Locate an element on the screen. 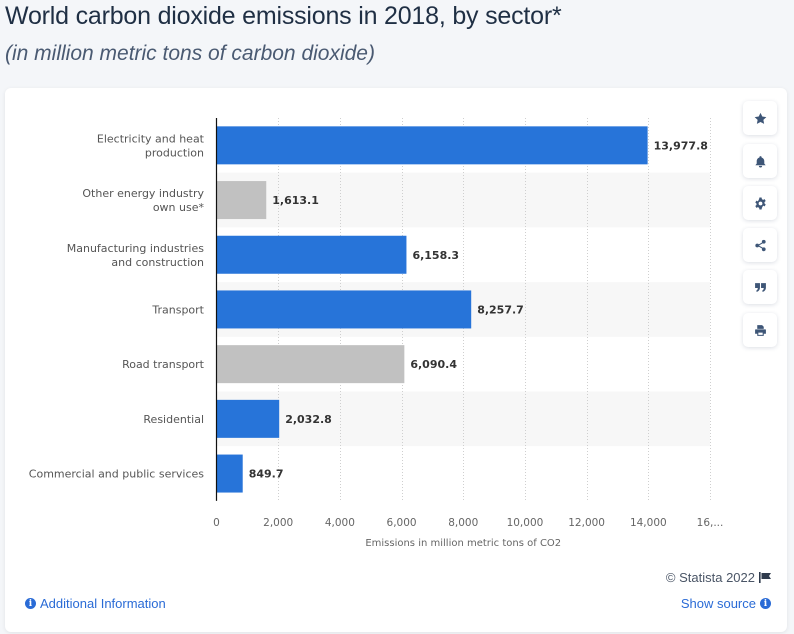 The height and width of the screenshot is (634, 794). x-tick-label: 12,000 is located at coordinates (586, 523).